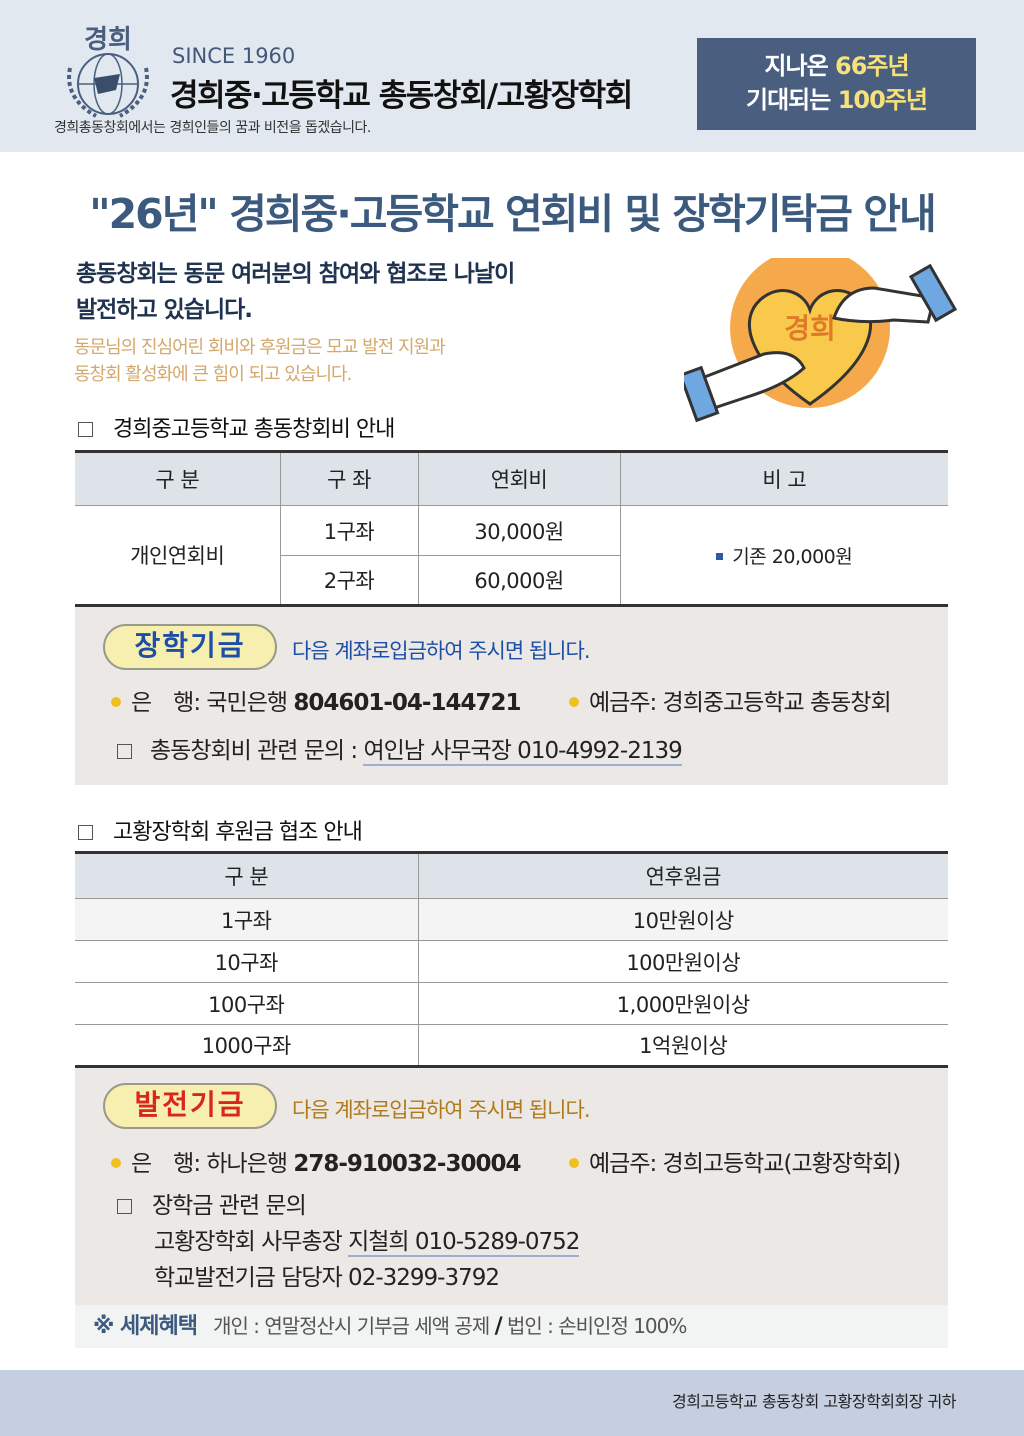 This screenshot has width=1024, height=1436. I want to click on account-number: 278-910032-30004, so click(407, 1164).